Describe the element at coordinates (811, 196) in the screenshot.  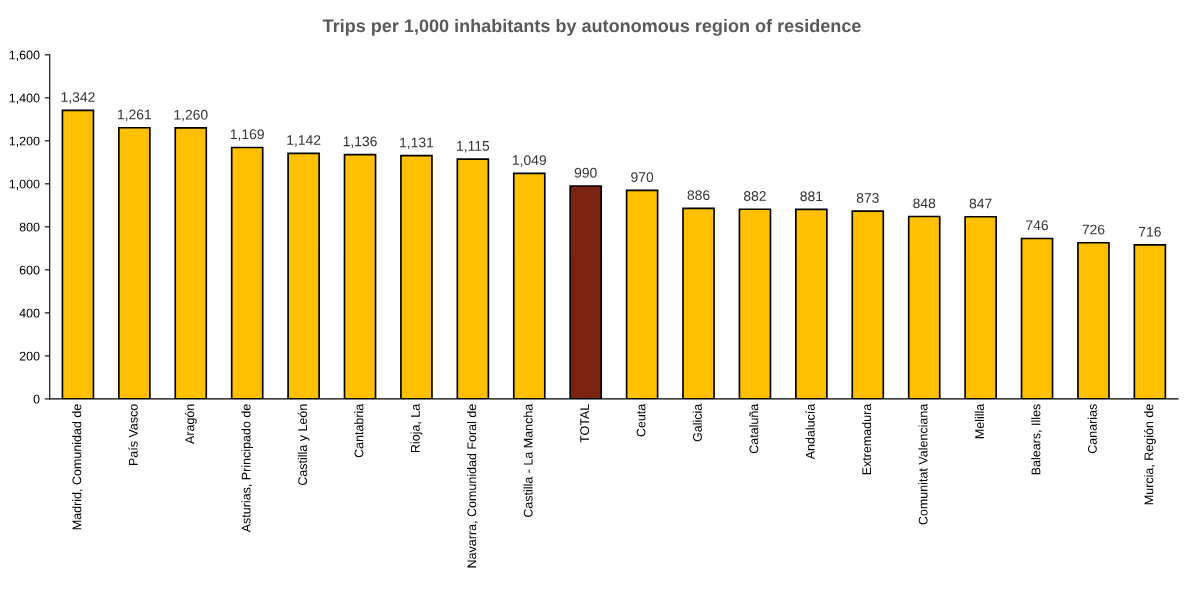
I see `data-label: 881` at that location.